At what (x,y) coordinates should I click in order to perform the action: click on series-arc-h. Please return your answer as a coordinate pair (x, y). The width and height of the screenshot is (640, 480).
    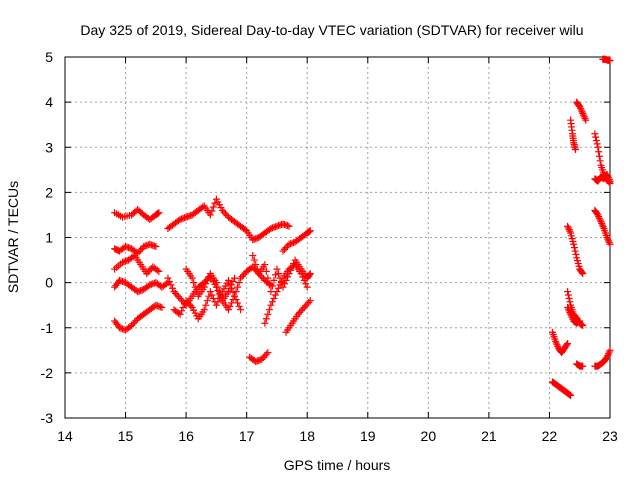
    Looking at the image, I should click on (207, 299).